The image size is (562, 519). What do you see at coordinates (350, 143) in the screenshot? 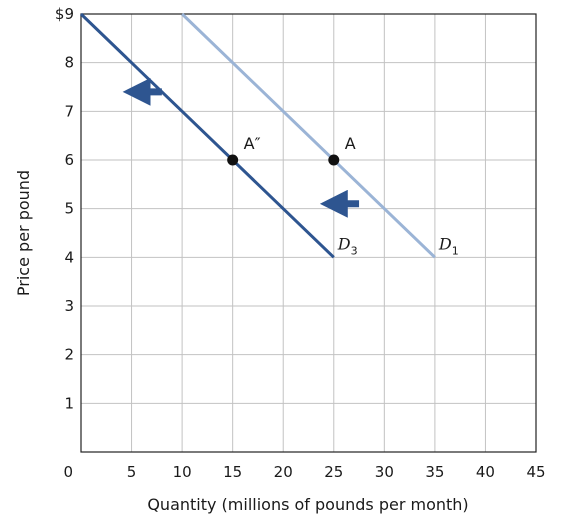
I see `point-label-A: A` at bounding box center [350, 143].